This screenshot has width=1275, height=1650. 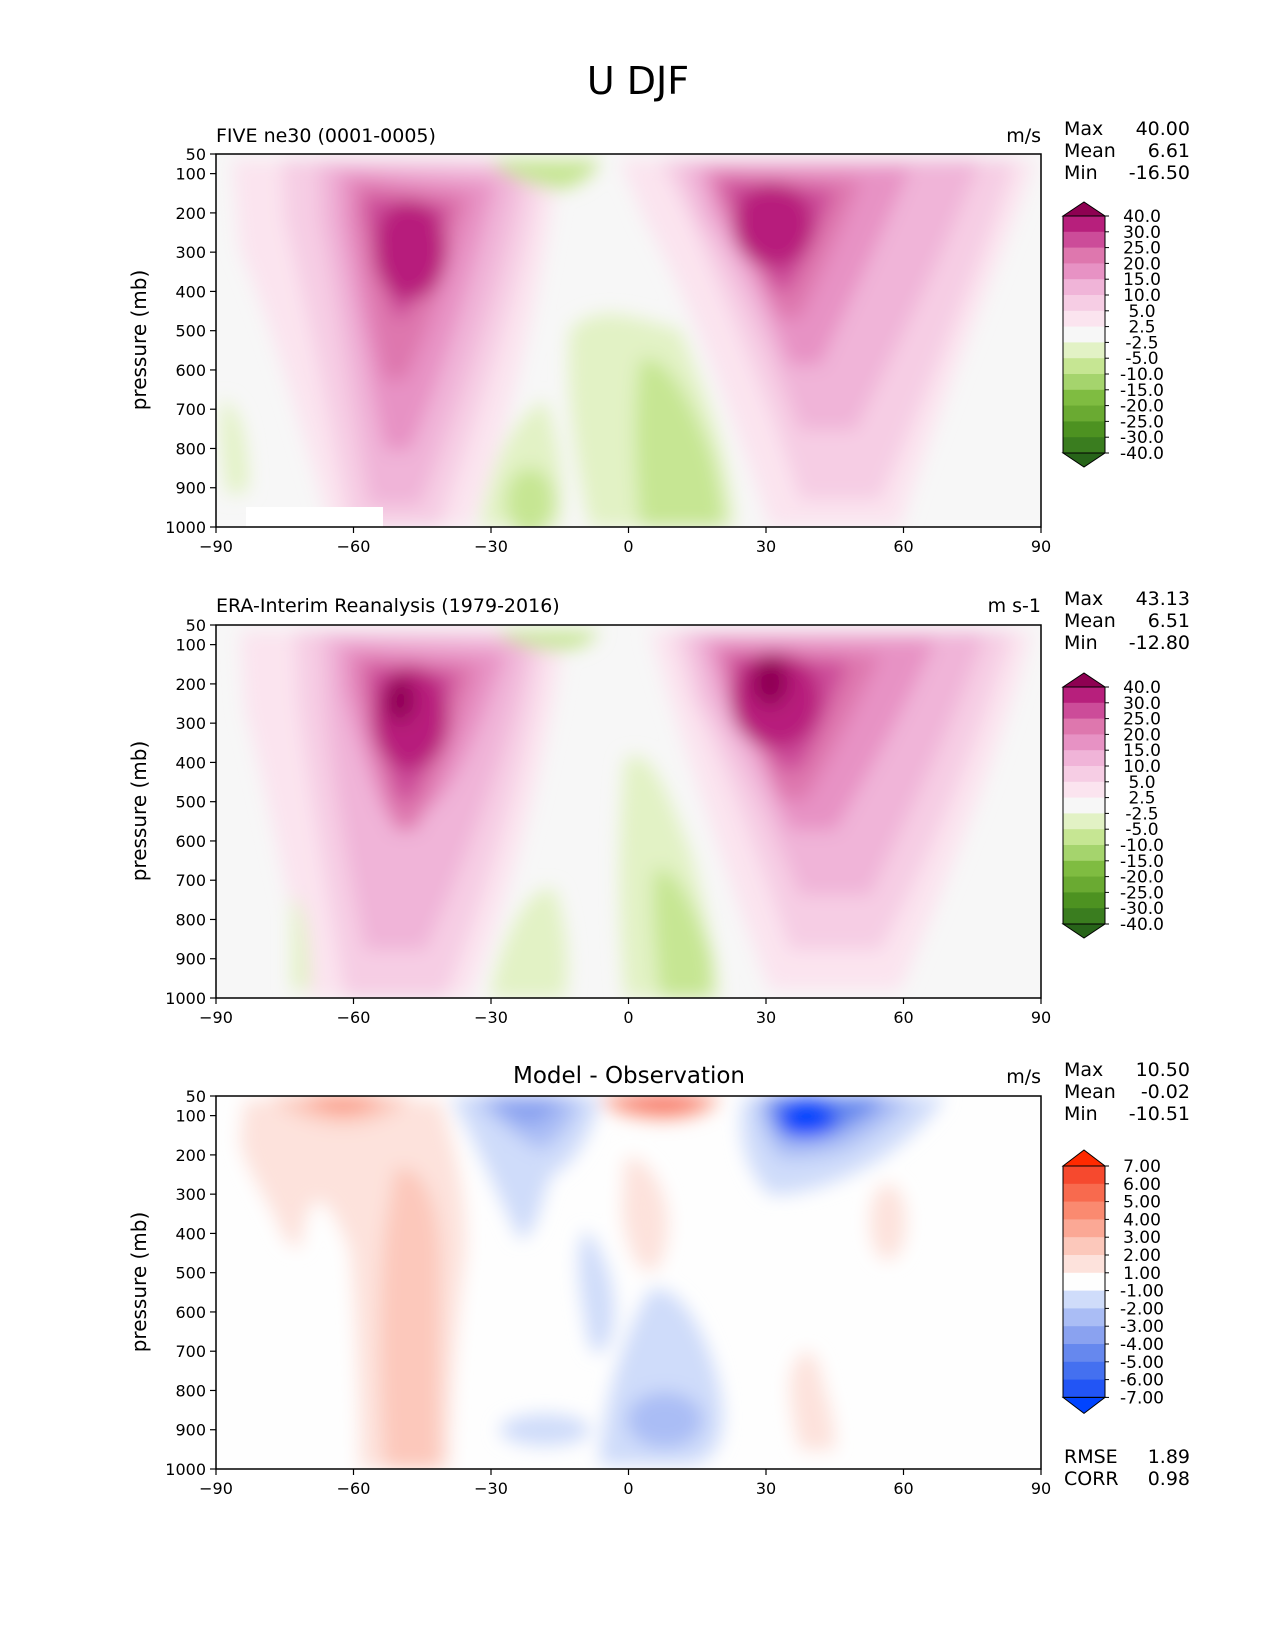 What do you see at coordinates (1142, 1398) in the screenshot?
I see `colorbar-label: -7.00` at bounding box center [1142, 1398].